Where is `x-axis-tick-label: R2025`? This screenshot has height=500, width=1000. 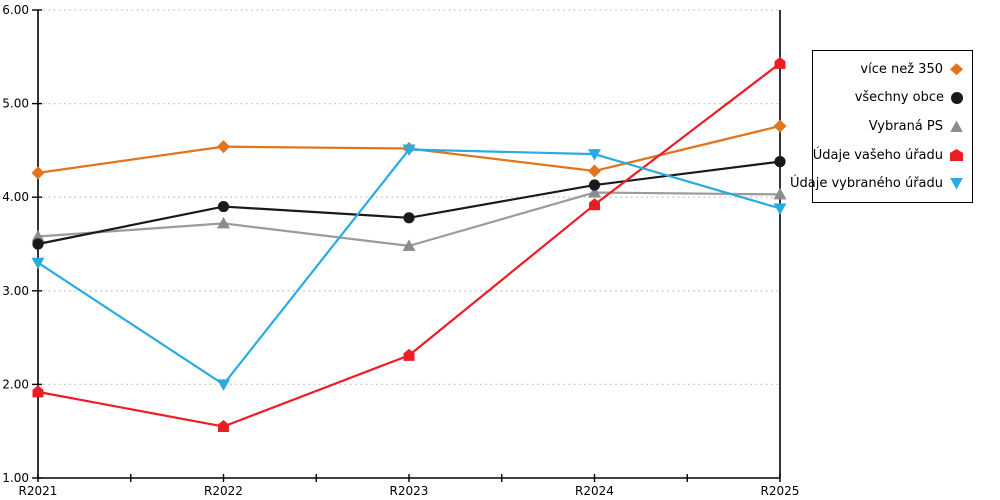
x-axis-tick-label: R2025 is located at coordinates (780, 491).